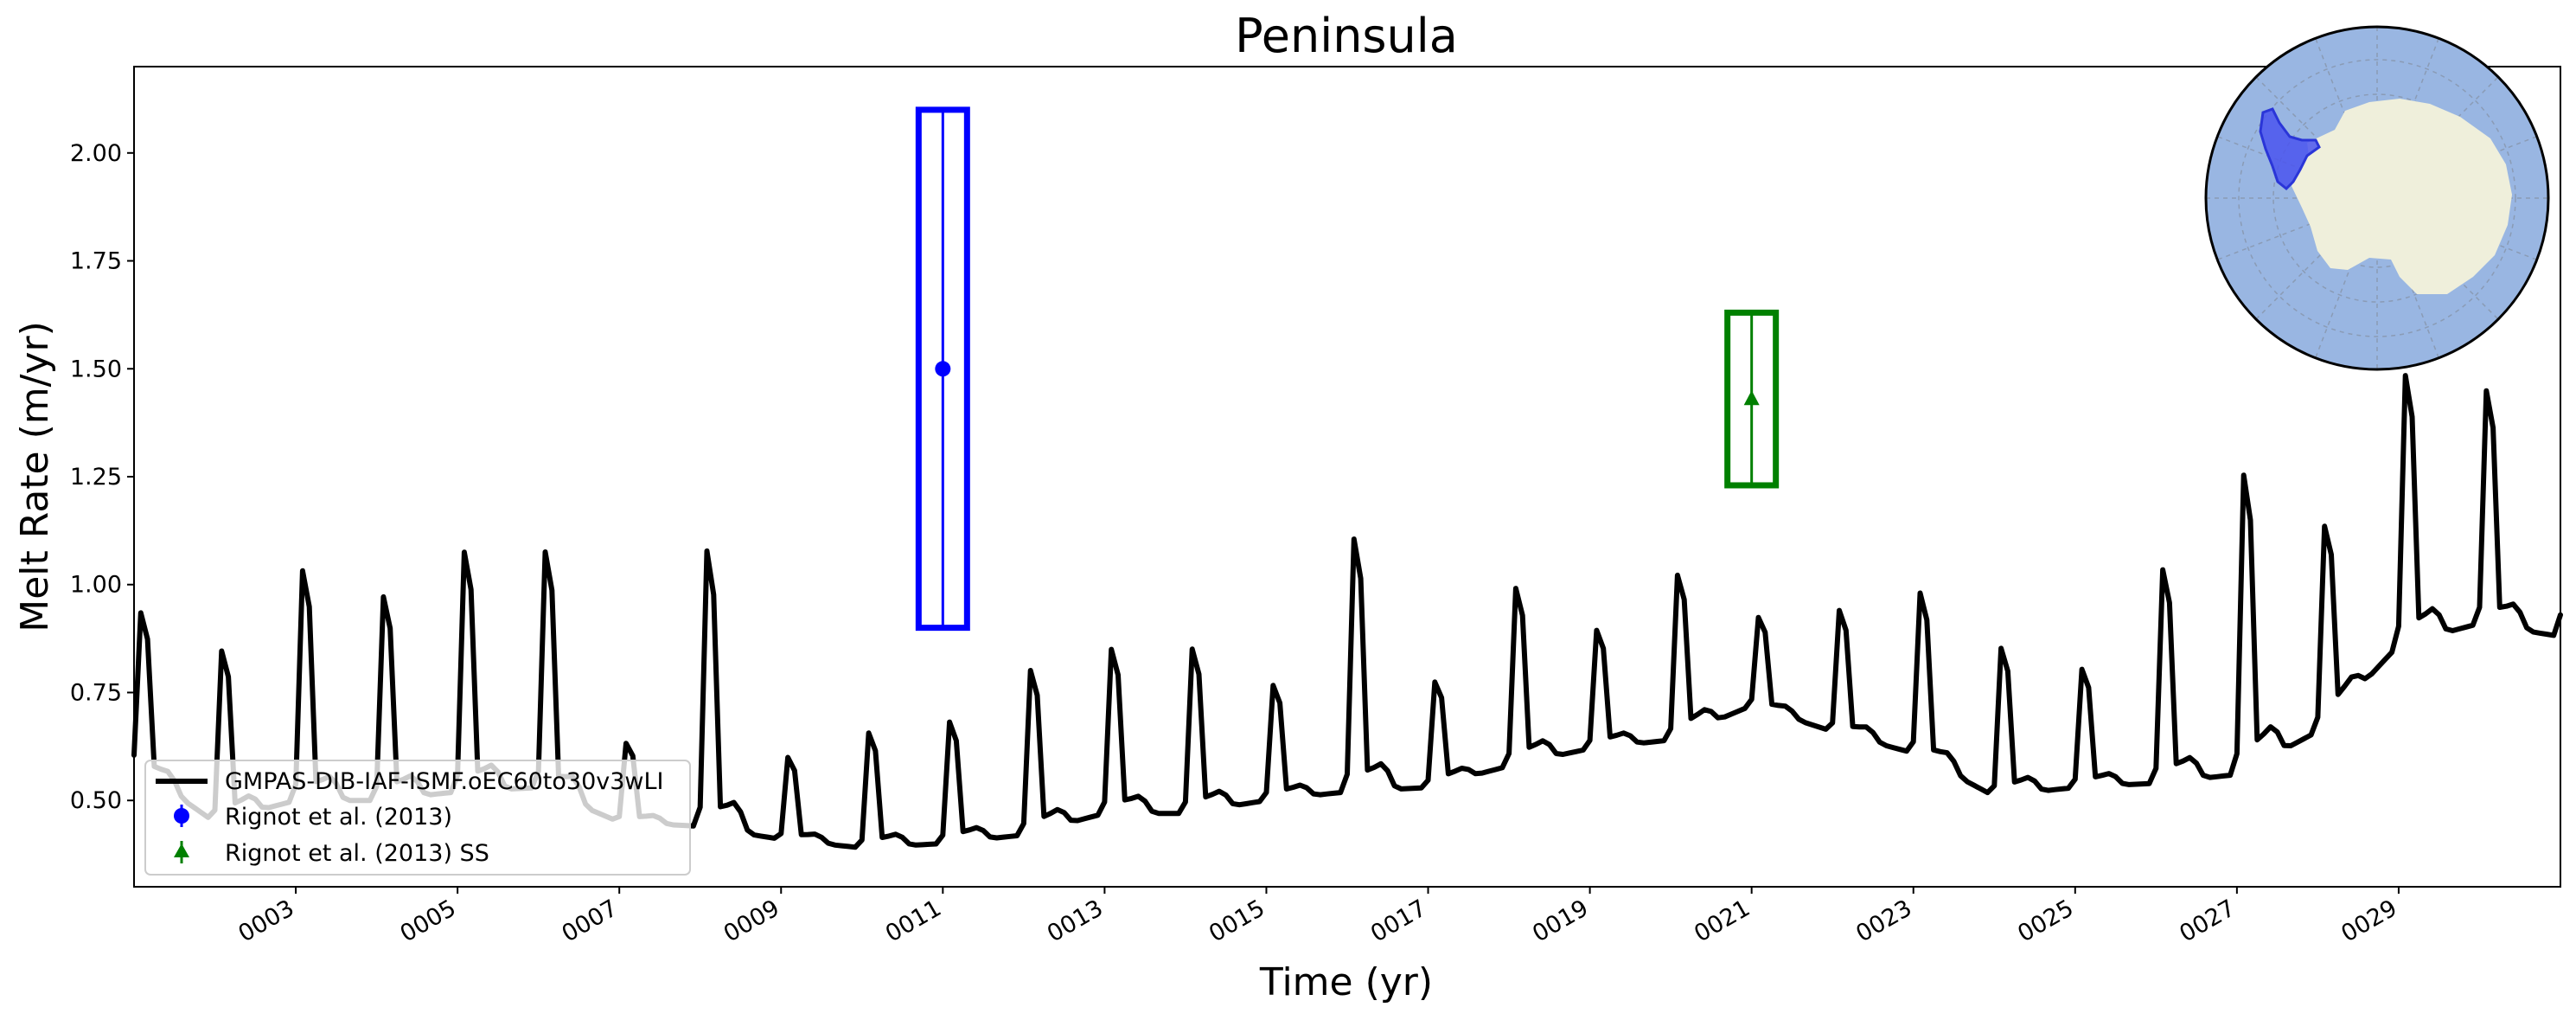  What do you see at coordinates (752, 921) in the screenshot?
I see `x-tick-label: 0009` at bounding box center [752, 921].